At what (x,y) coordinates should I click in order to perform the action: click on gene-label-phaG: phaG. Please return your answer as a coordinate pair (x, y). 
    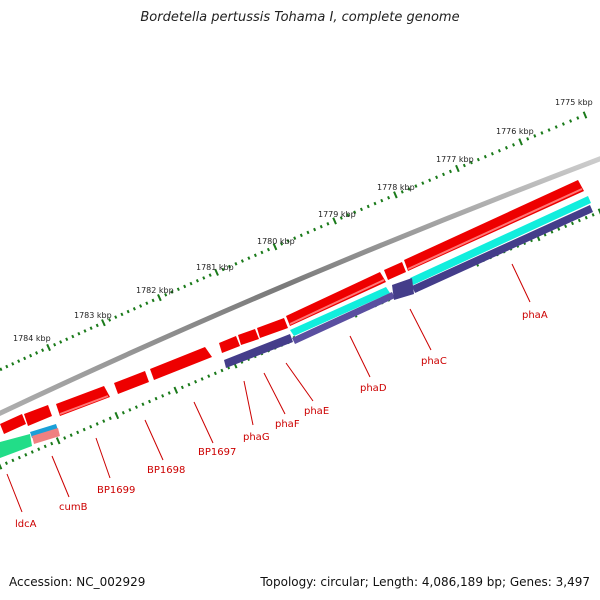
    Looking at the image, I should click on (256, 437).